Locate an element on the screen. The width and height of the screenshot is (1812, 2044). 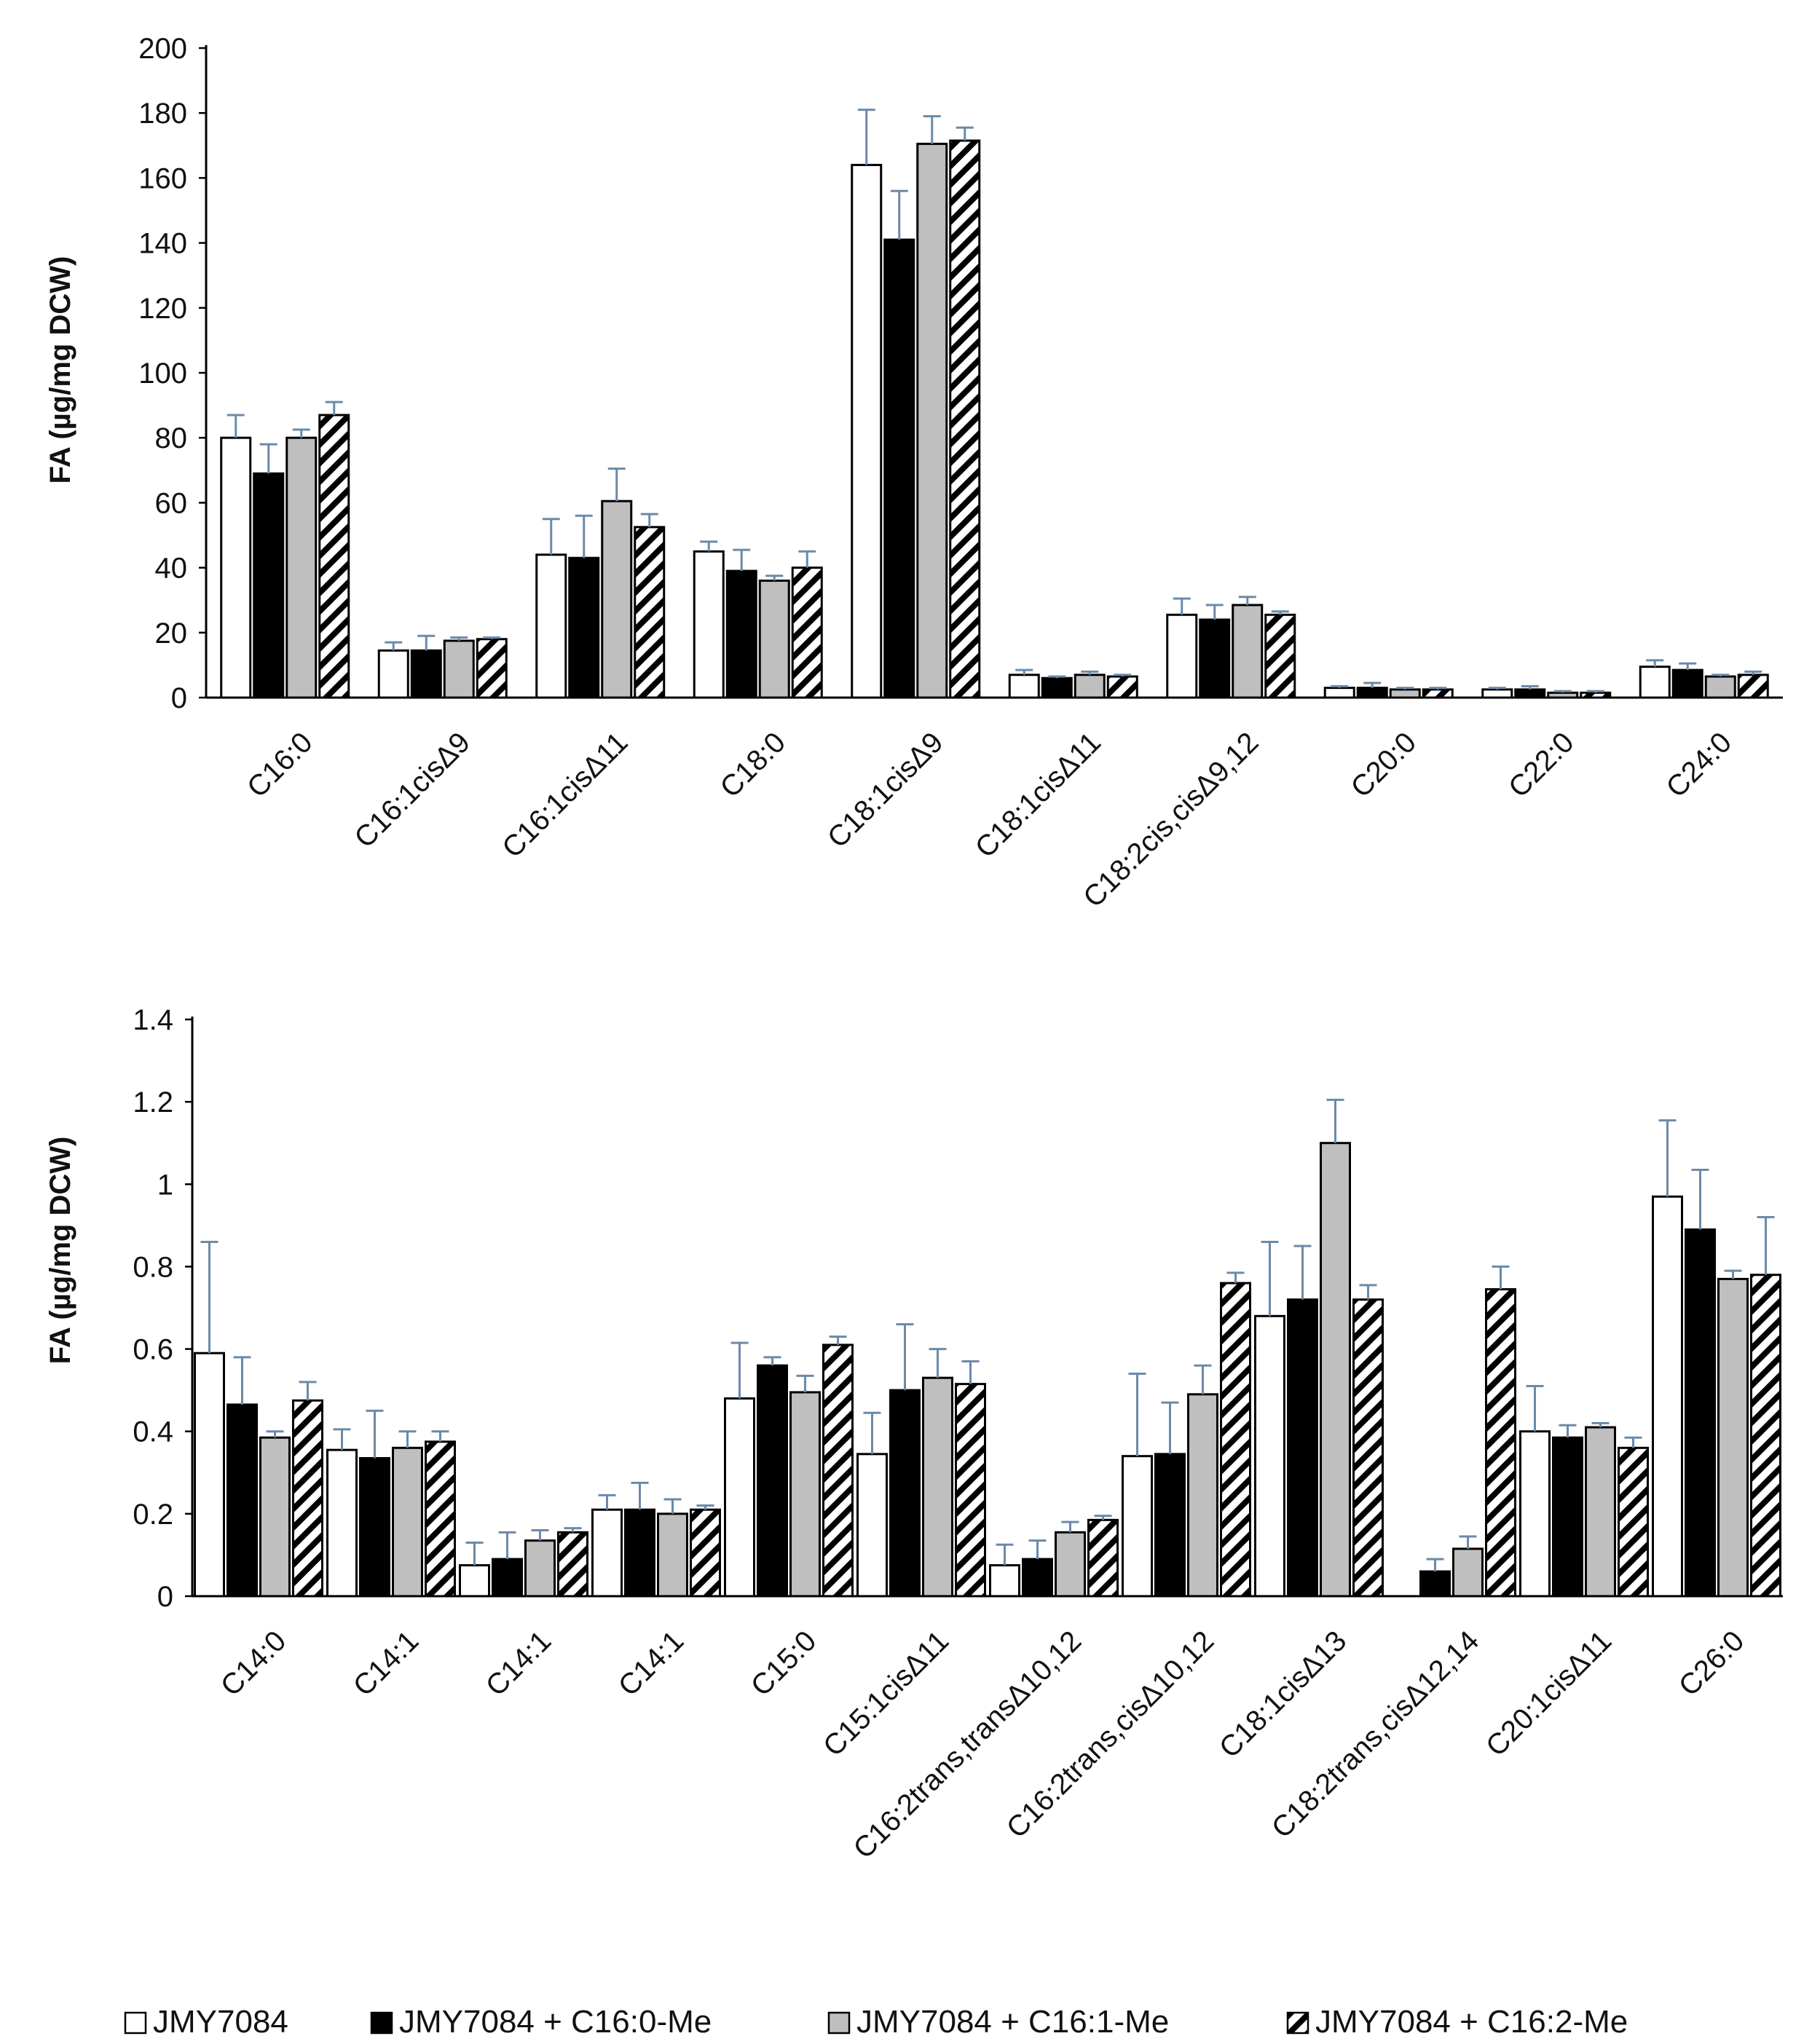
y-tick-label: 100 is located at coordinates (162, 374).